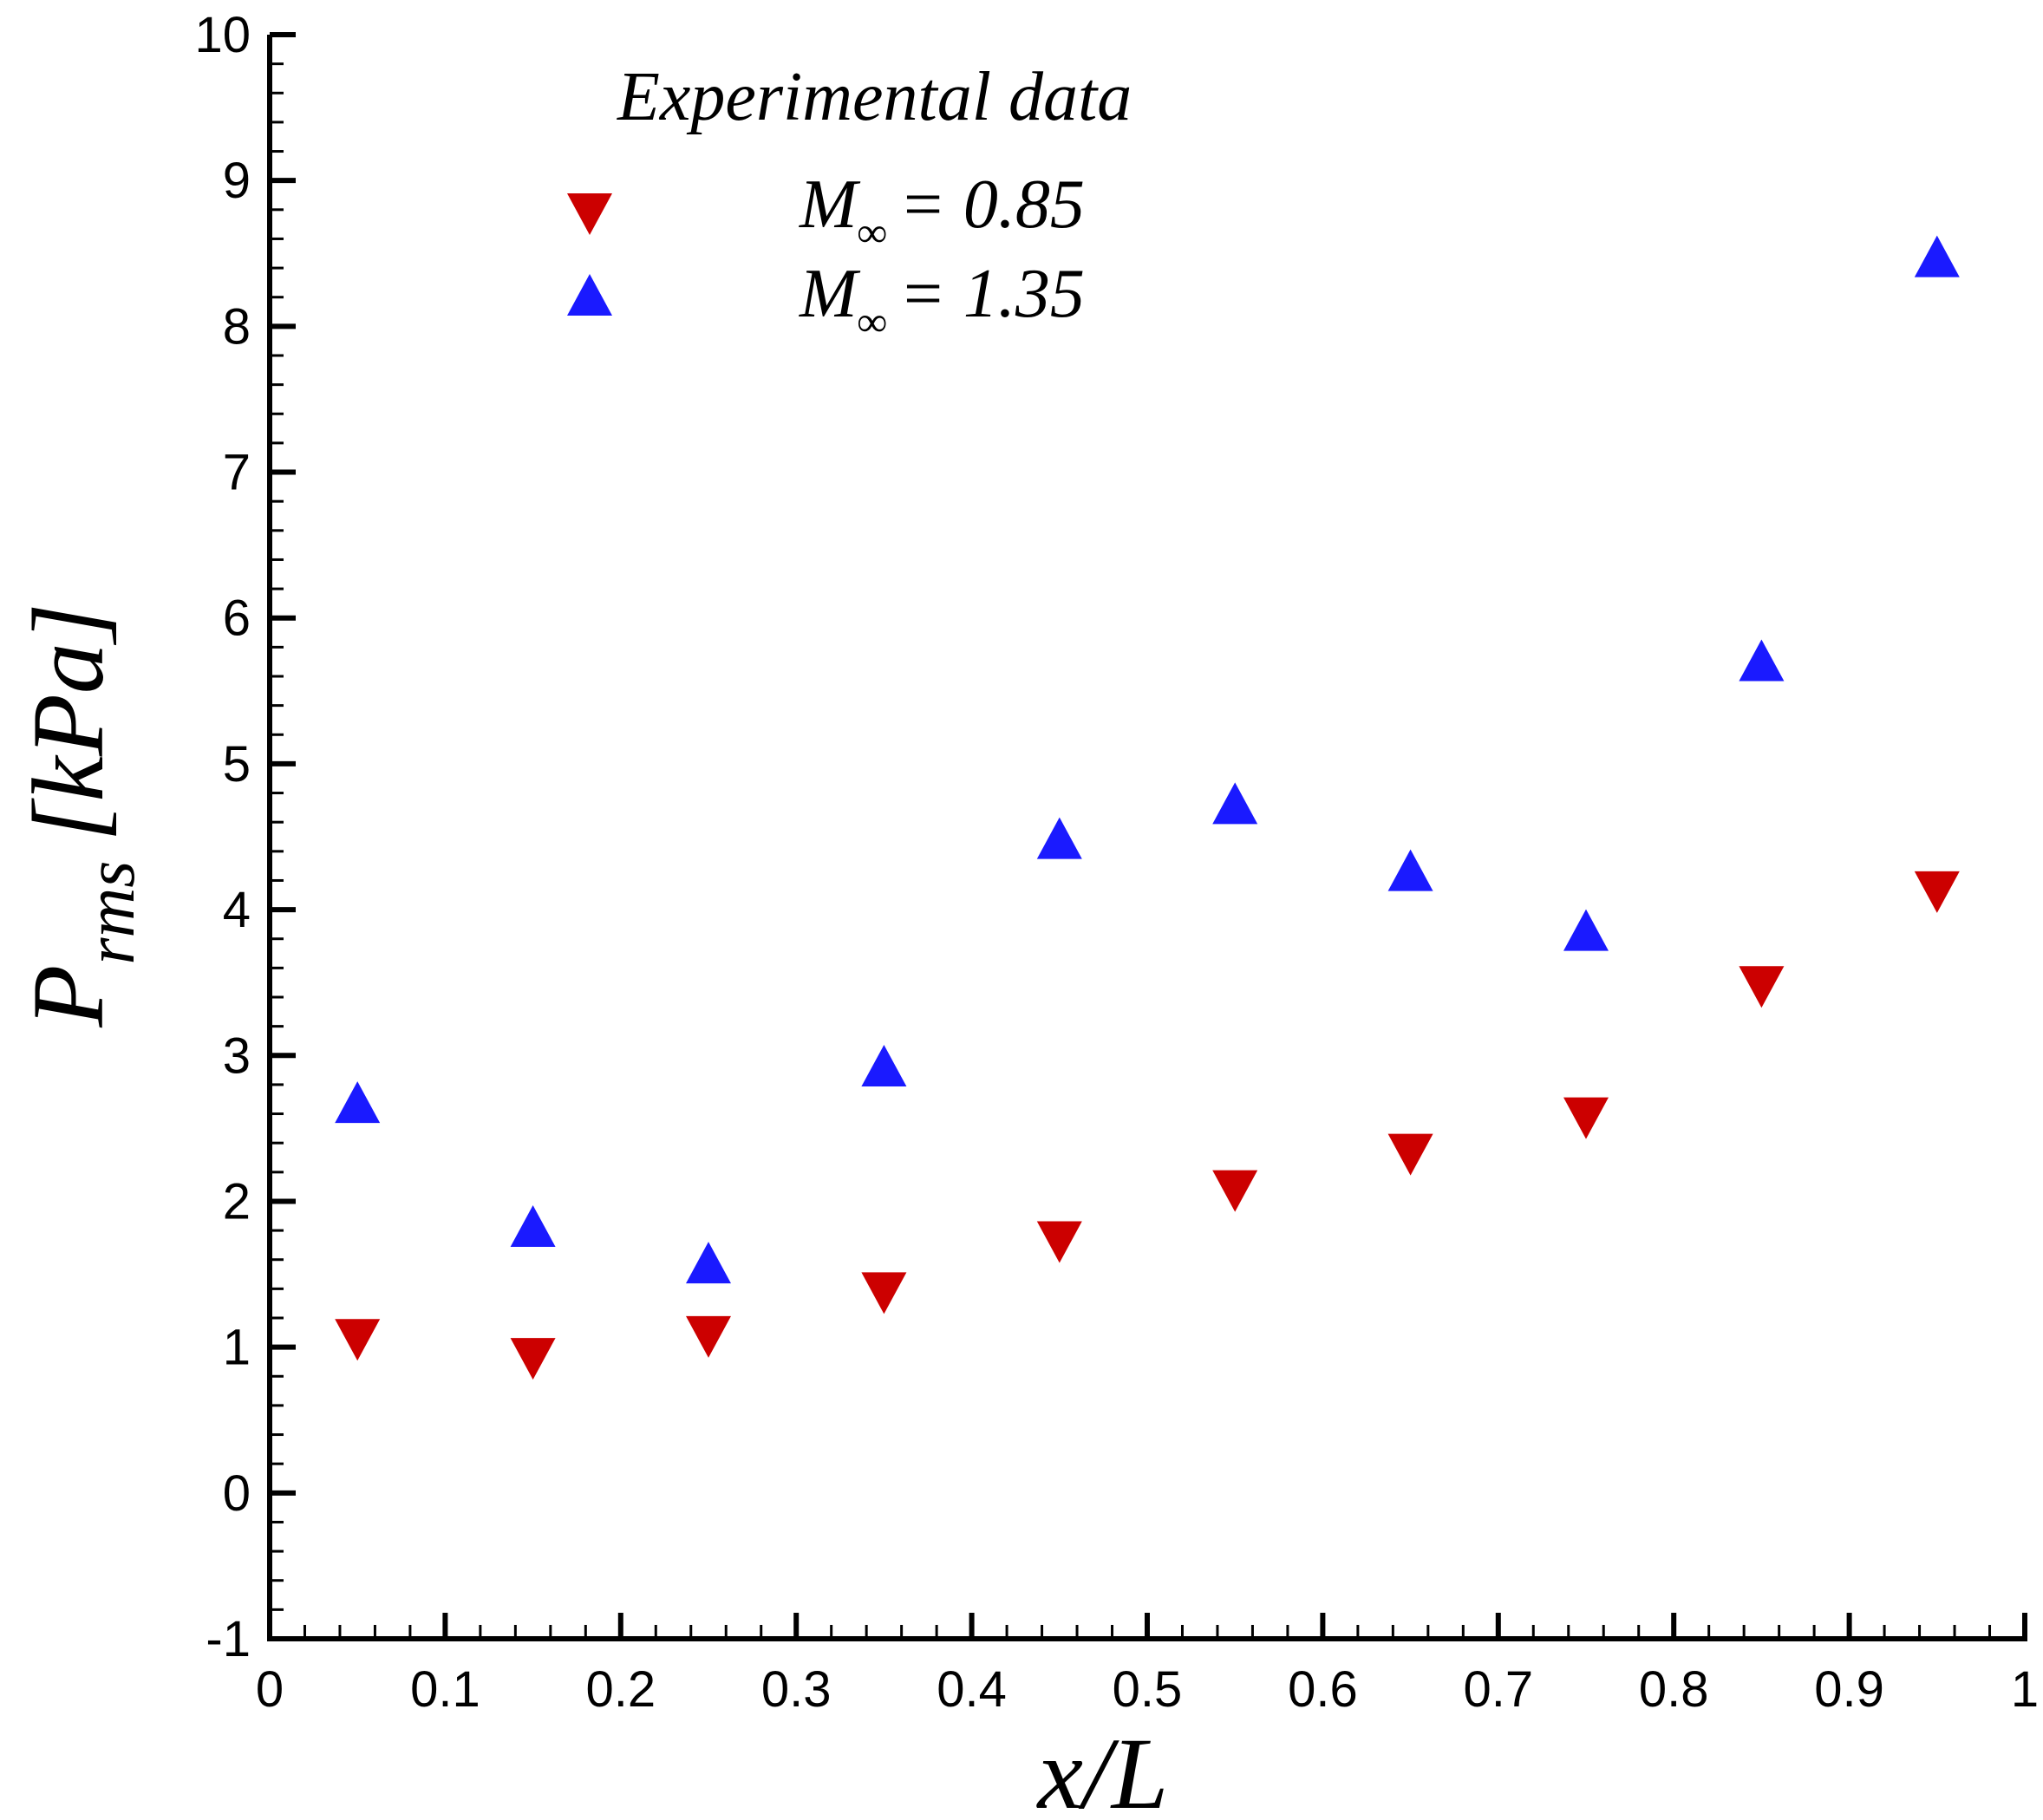  I want to click on svg-text:Prms[kPa]: Prms [kPa], so click(80, 815).